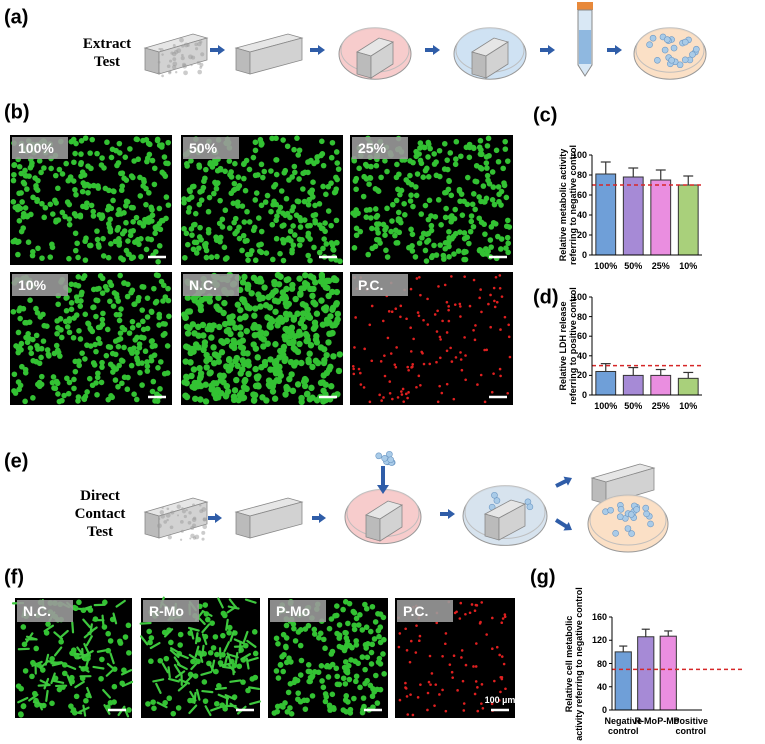 The image size is (765, 744). Describe the element at coordinates (581, 215) in the screenshot. I see `y-tick-label: 40` at that location.